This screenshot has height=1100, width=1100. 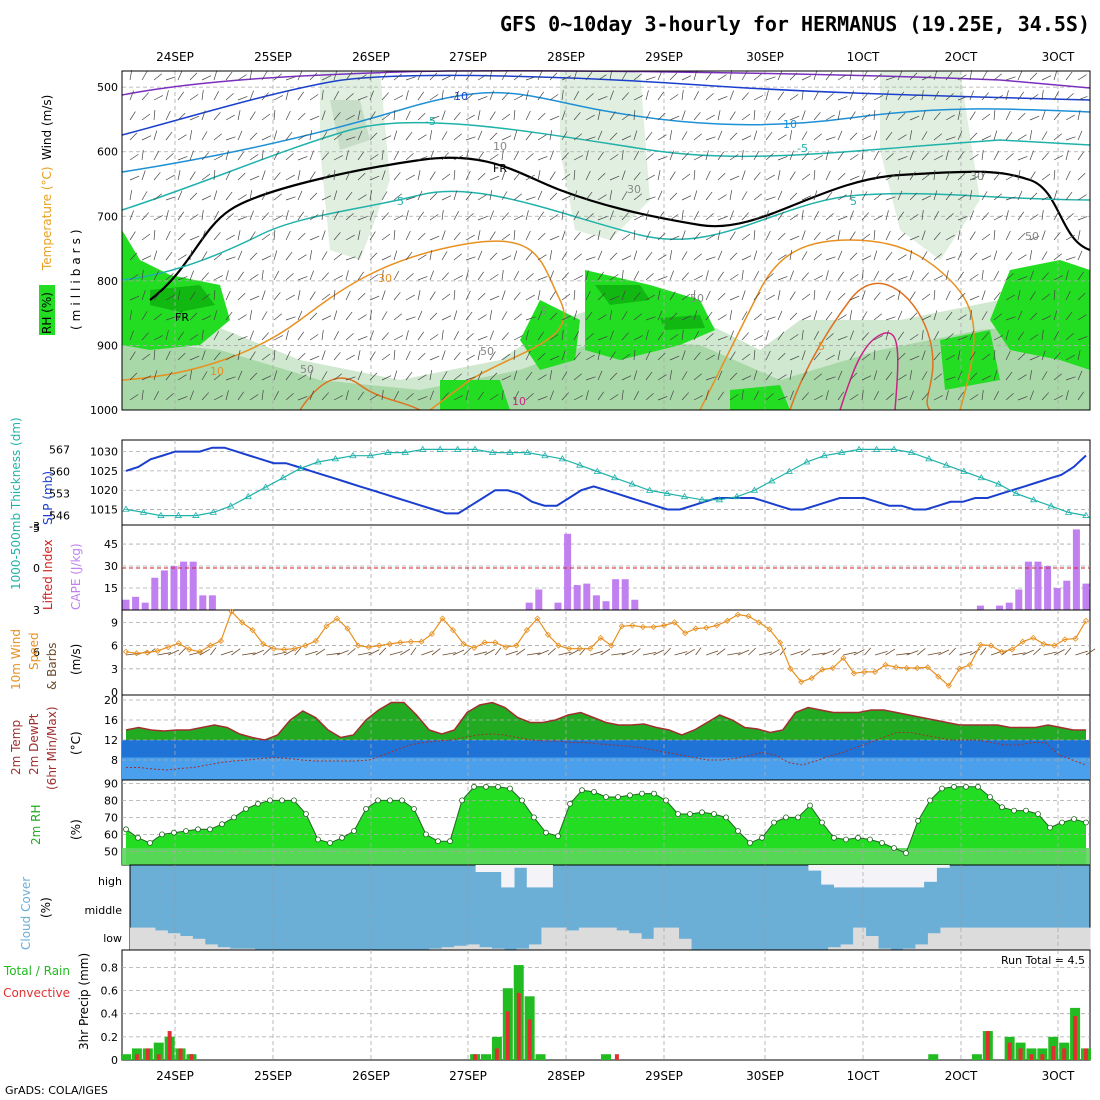 What do you see at coordinates (606, 1012) in the screenshot?
I see `precip-bars` at bounding box center [606, 1012].